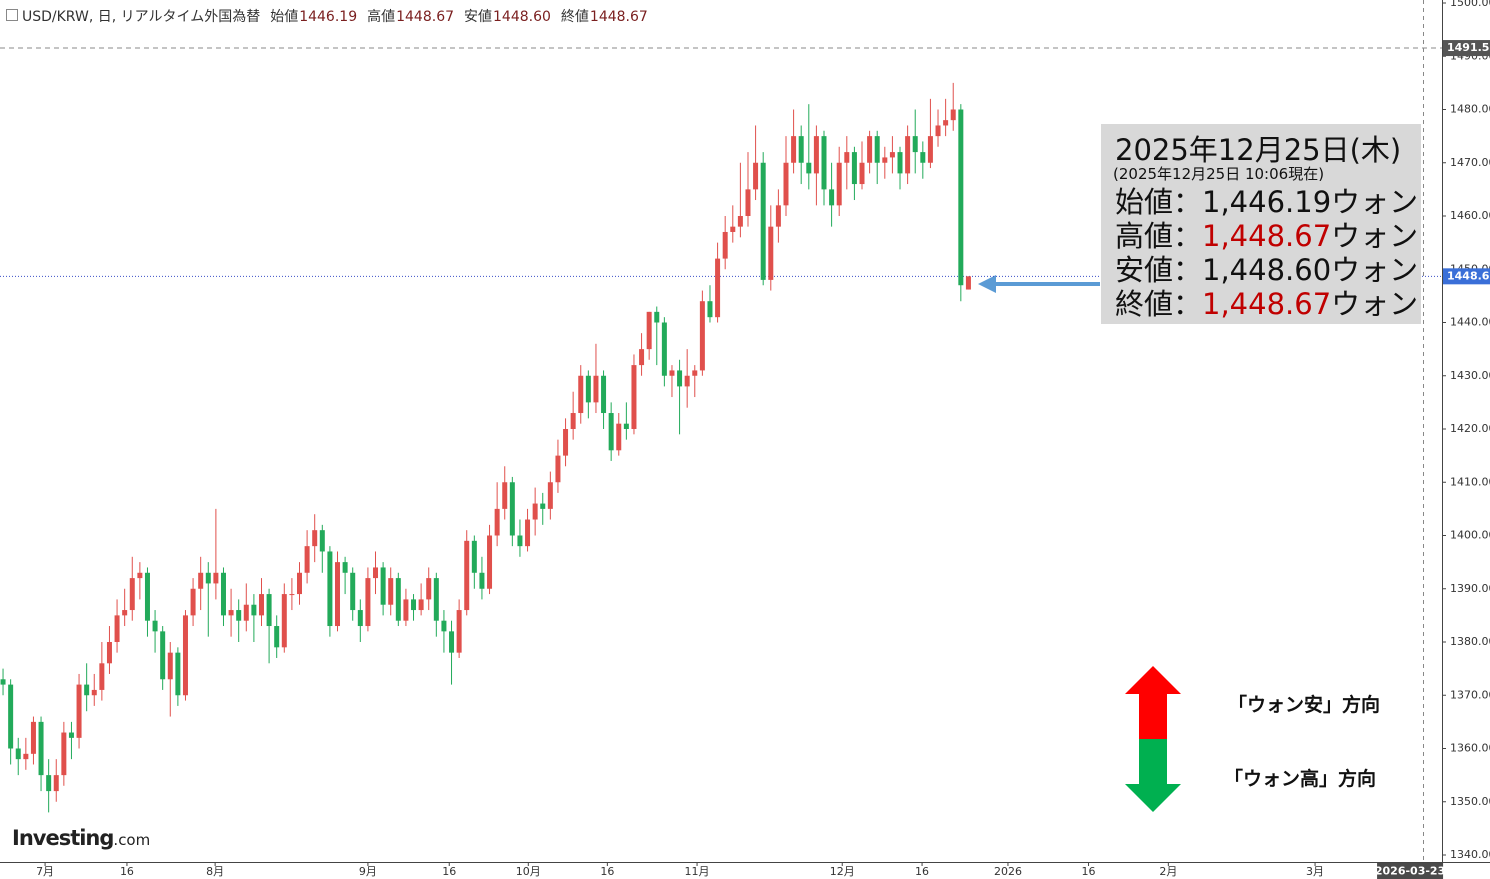  I want to click on logo-name: Investing, so click(63, 838).